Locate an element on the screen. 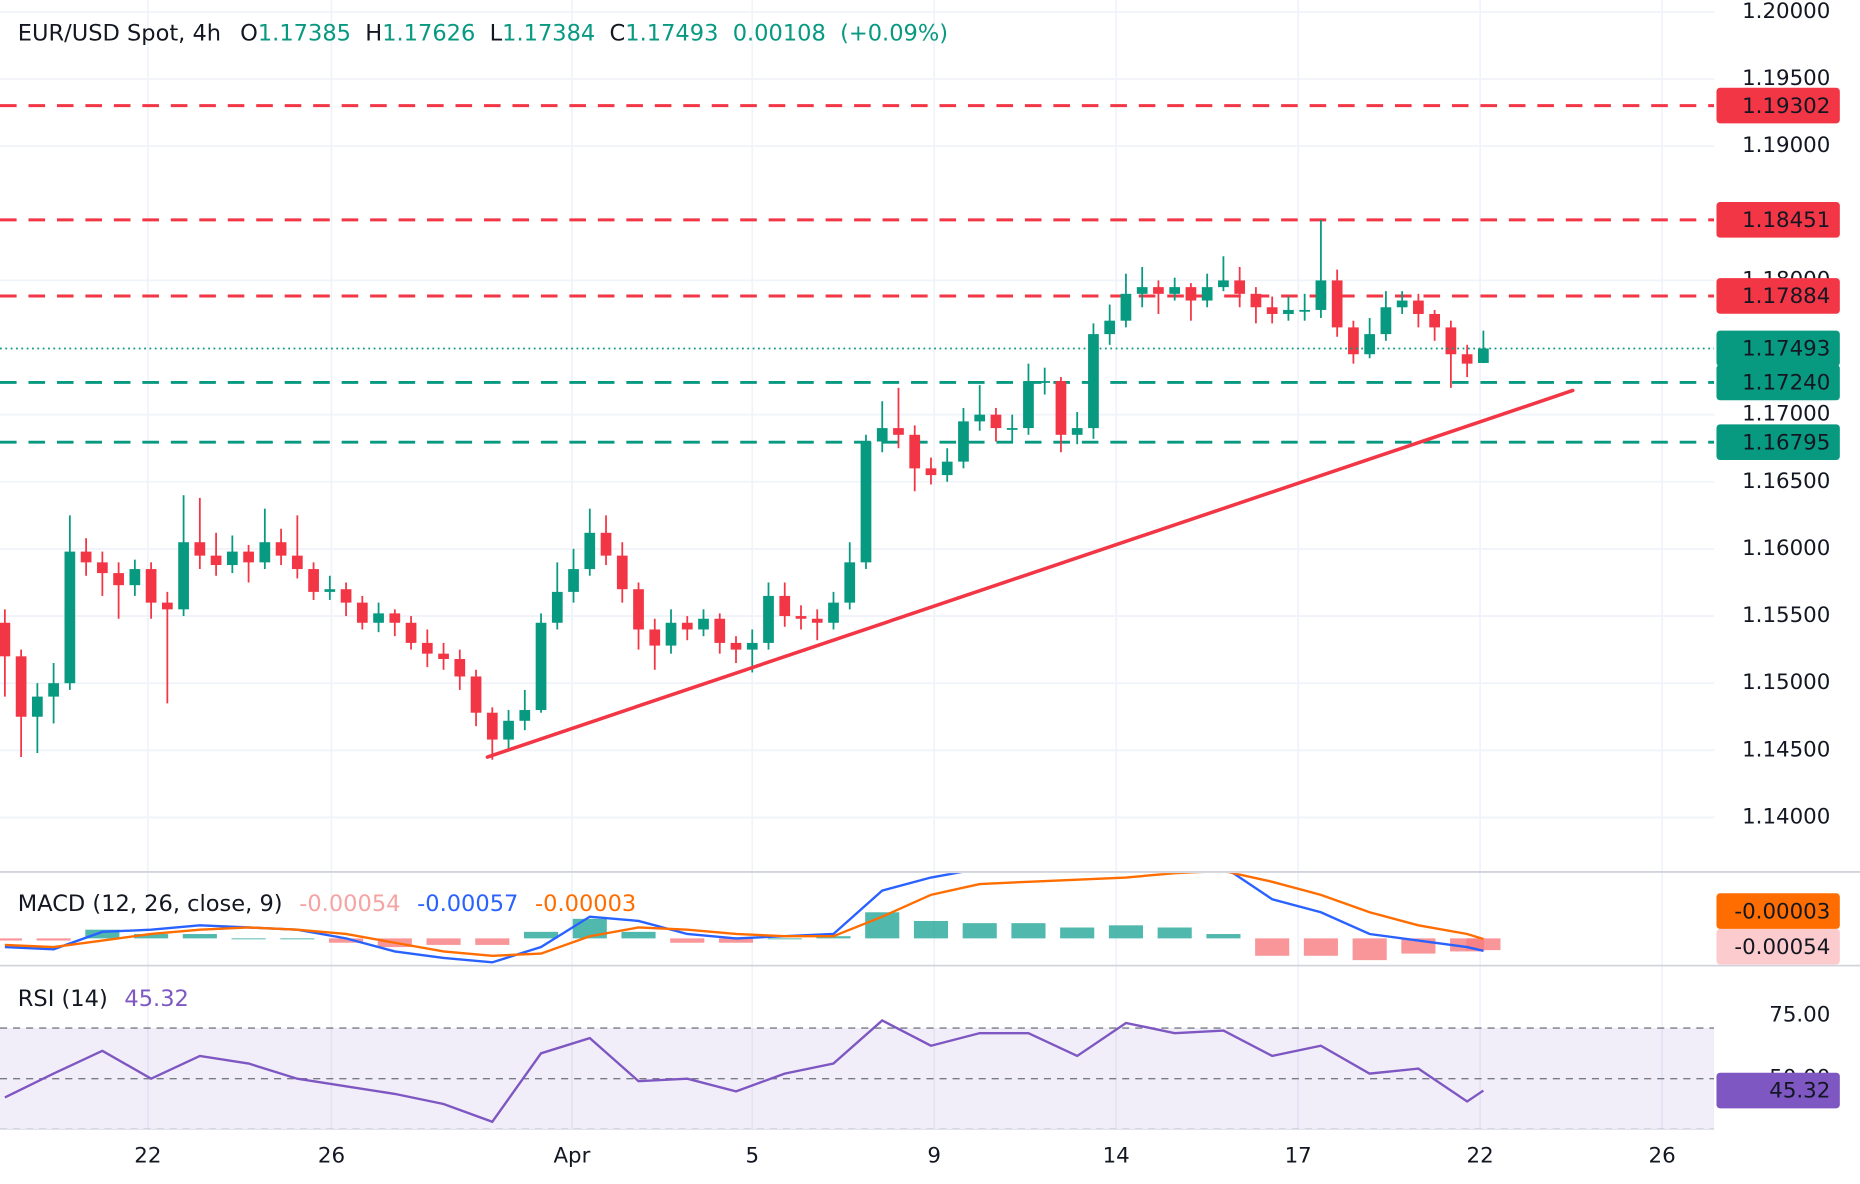  y-tick-label: 1.17000 is located at coordinates (1786, 414).